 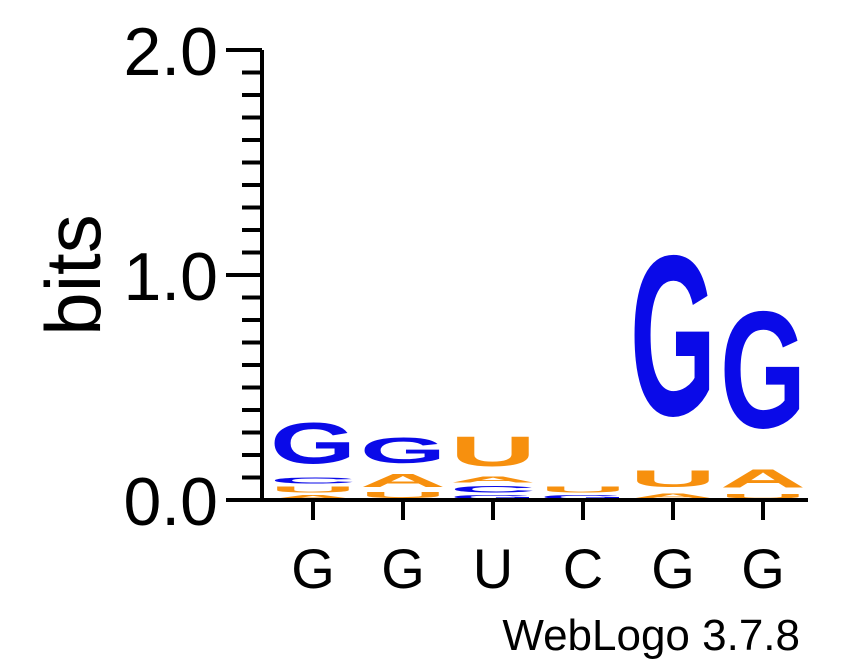 What do you see at coordinates (651, 635) in the screenshot?
I see `footer-text: WebLogo 3.7.8` at bounding box center [651, 635].